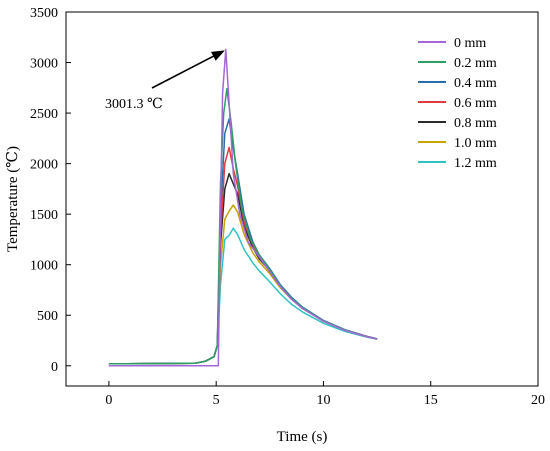 The image size is (550, 451). I want to click on annotation-arrow-head, so click(218, 55).